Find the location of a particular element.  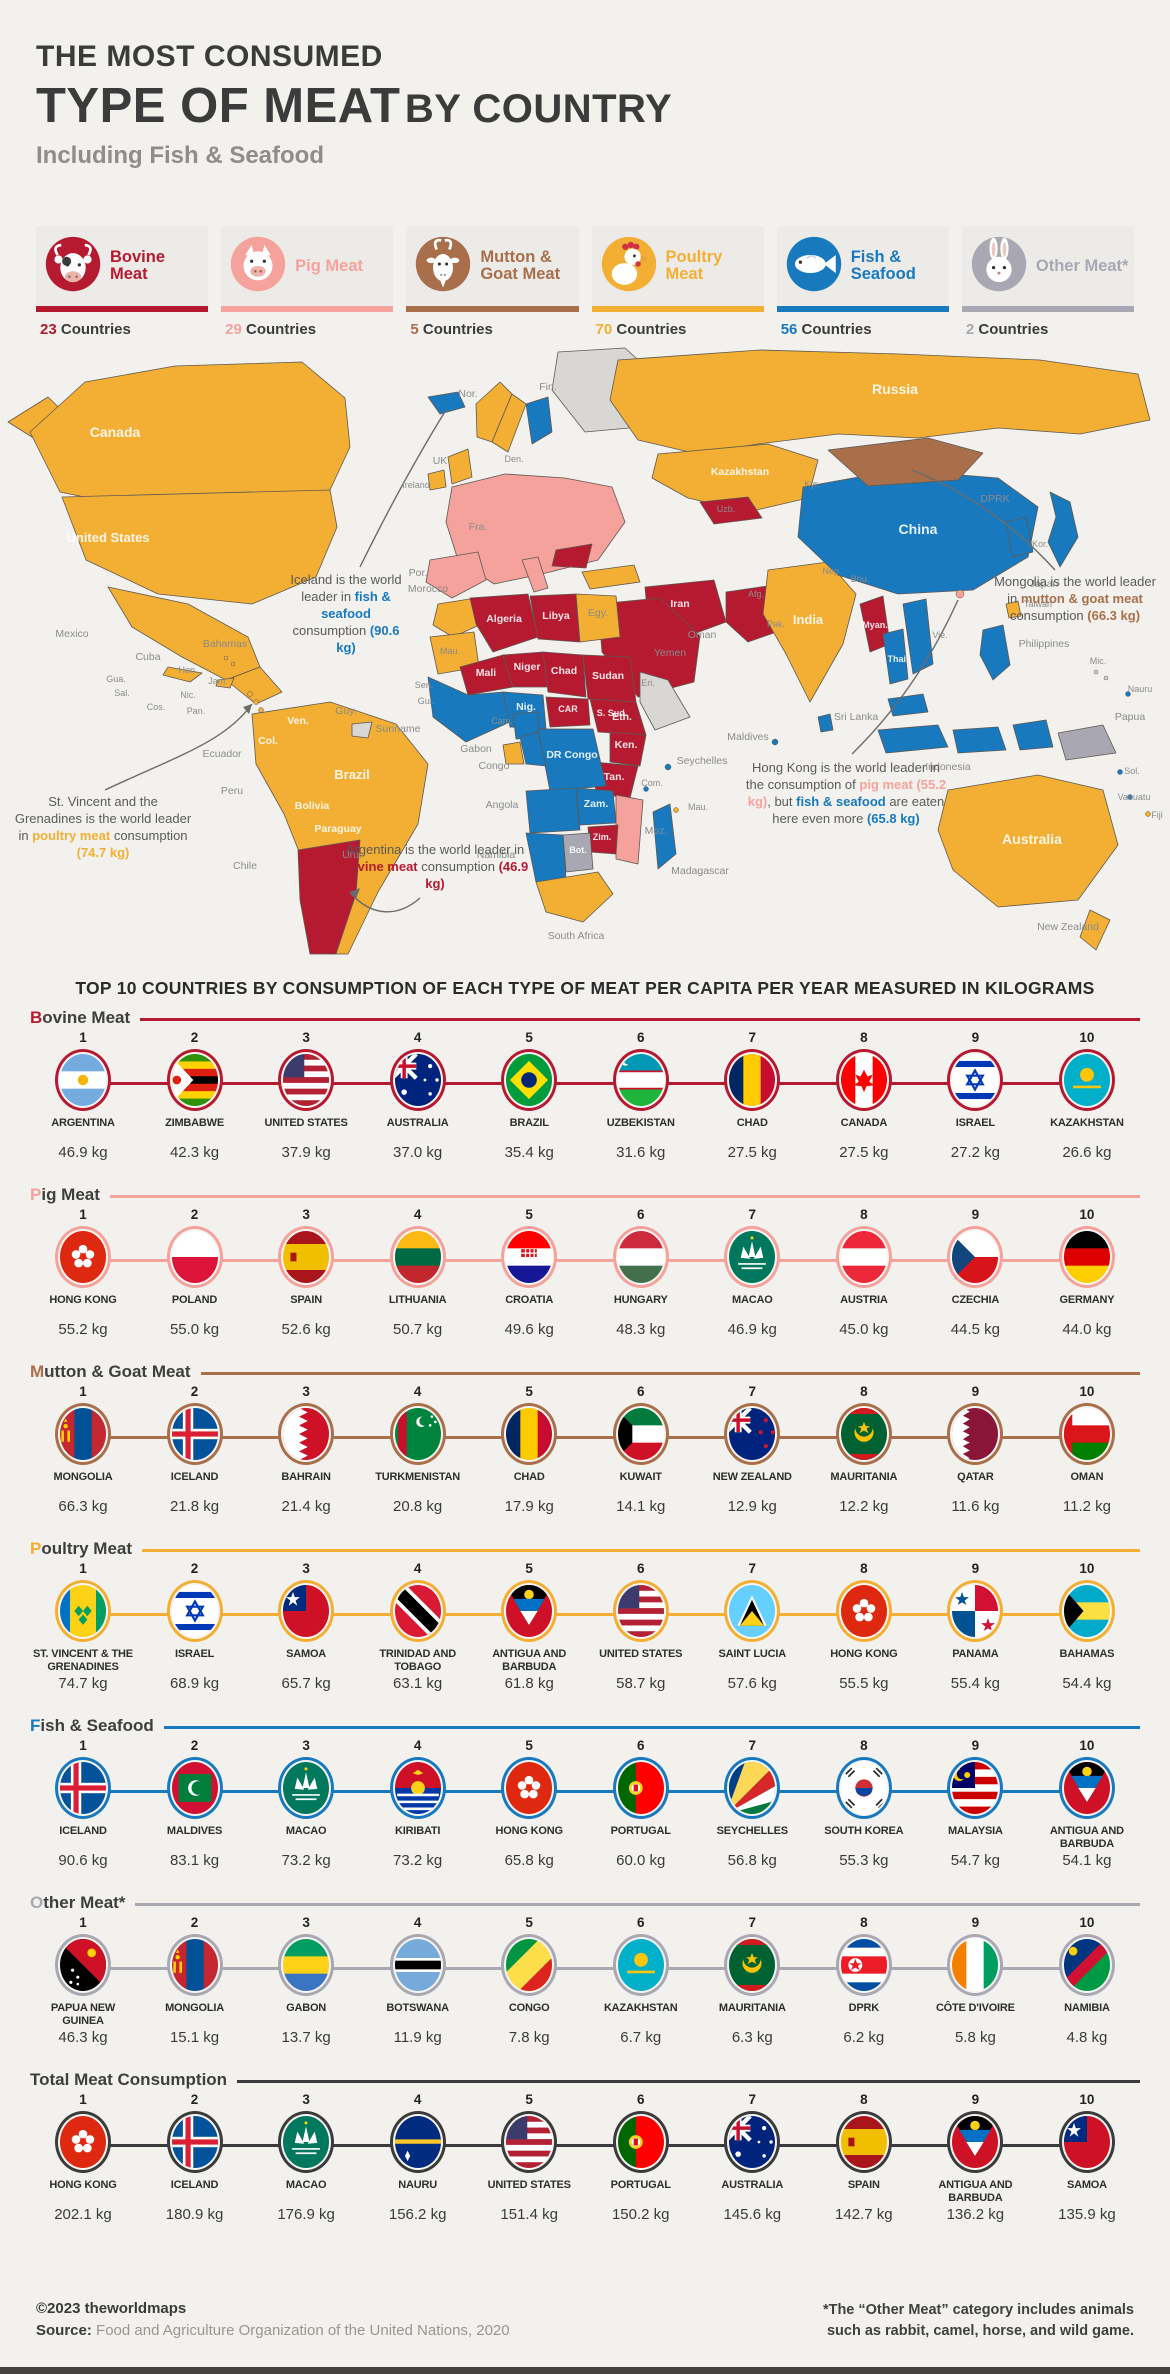

hk-flag-icon is located at coordinates (529, 1788).